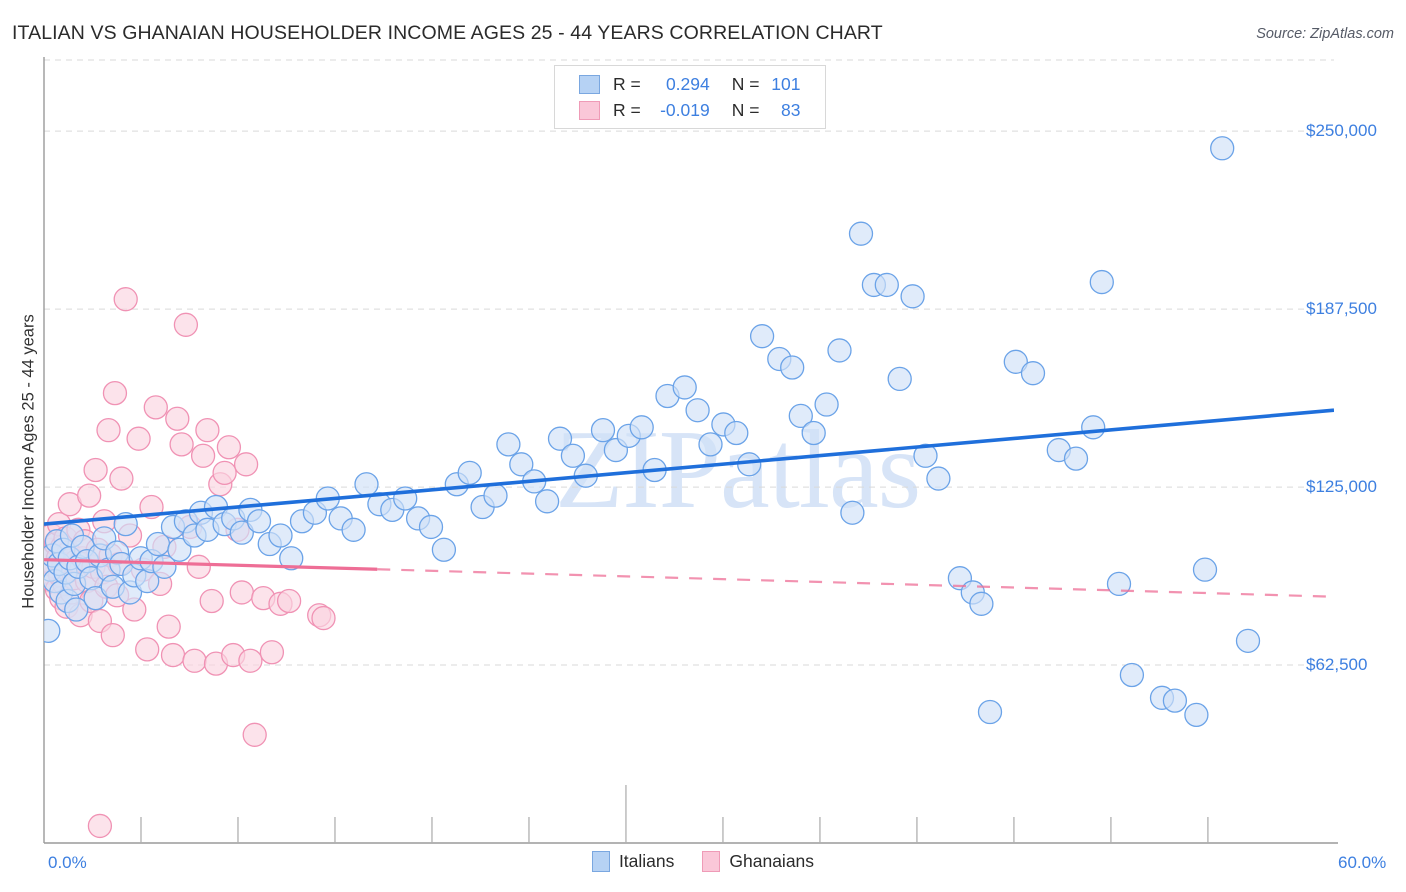  Describe the element at coordinates (589, 110) in the screenshot. I see `swatch-ghanaians-icon` at that location.